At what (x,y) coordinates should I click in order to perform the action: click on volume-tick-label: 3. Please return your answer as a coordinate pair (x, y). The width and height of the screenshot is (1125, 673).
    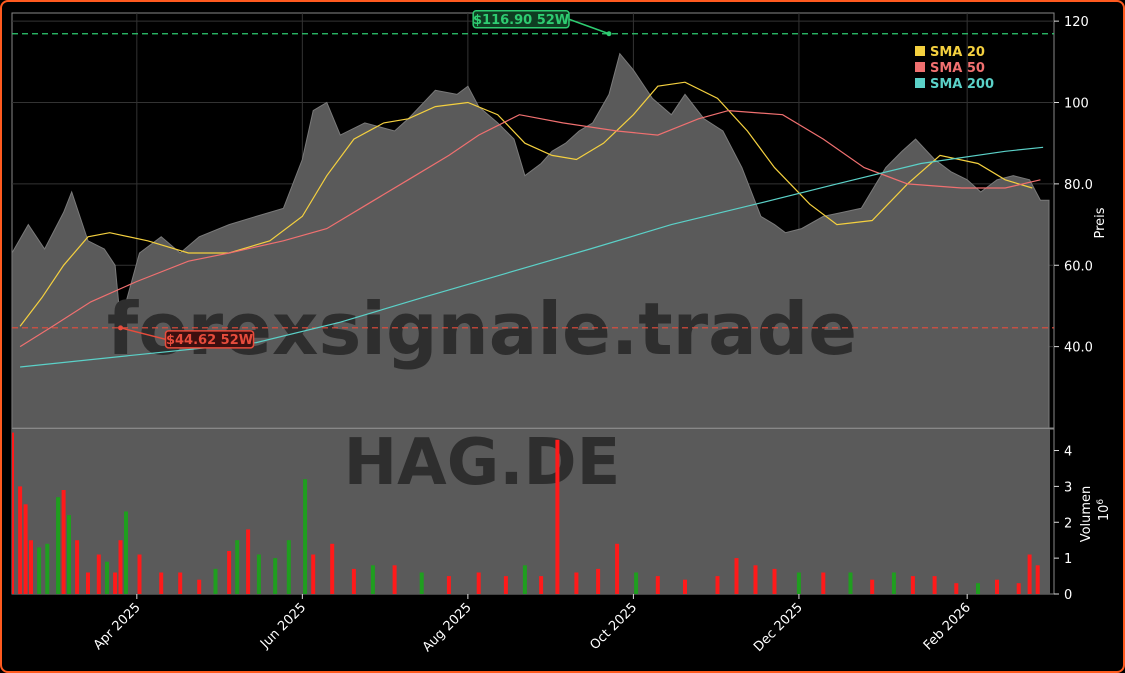
    Looking at the image, I should click on (1068, 487).